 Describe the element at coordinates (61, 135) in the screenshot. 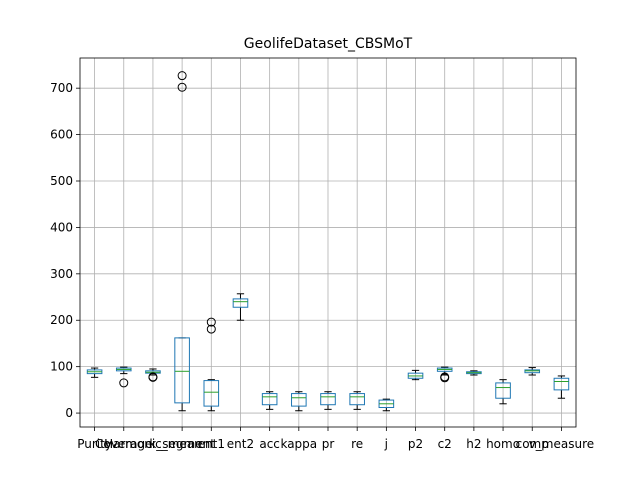

I see `y-tick-label: 600` at that location.